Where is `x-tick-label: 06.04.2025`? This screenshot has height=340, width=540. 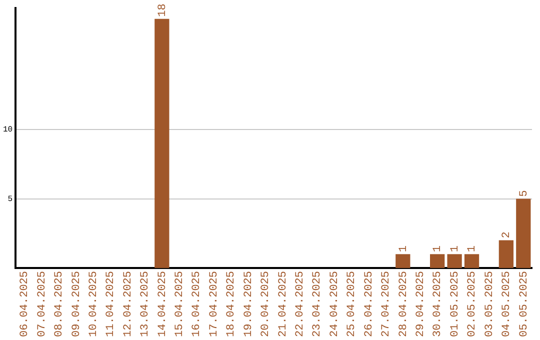
x-tick-label: 06.04.2025 is located at coordinates (25, 304).